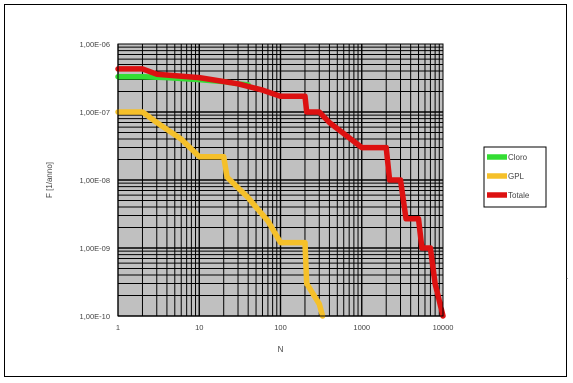  What do you see at coordinates (443, 327) in the screenshot?
I see `x-tick-label: 10000` at bounding box center [443, 327].